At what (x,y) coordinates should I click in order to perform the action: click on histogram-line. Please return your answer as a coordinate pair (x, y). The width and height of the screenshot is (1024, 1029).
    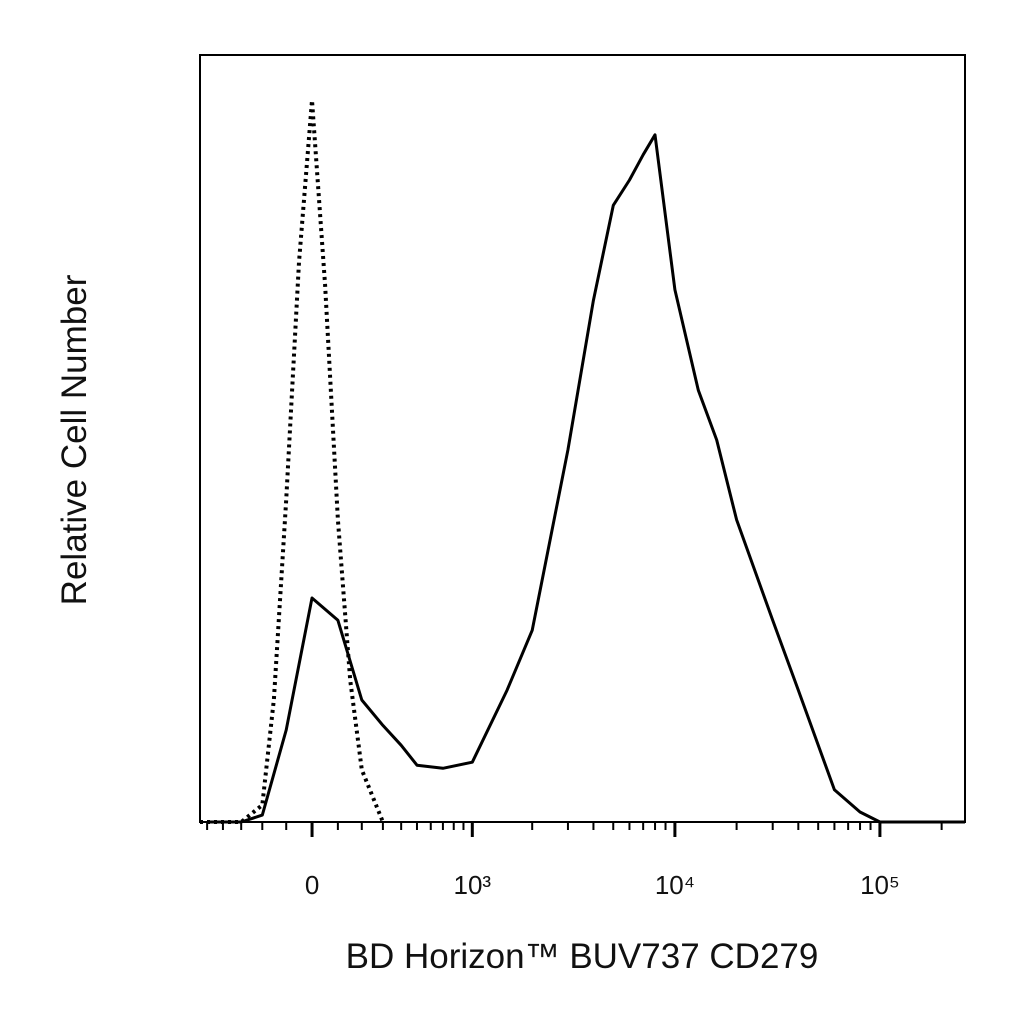
    Looking at the image, I should click on (292, 461).